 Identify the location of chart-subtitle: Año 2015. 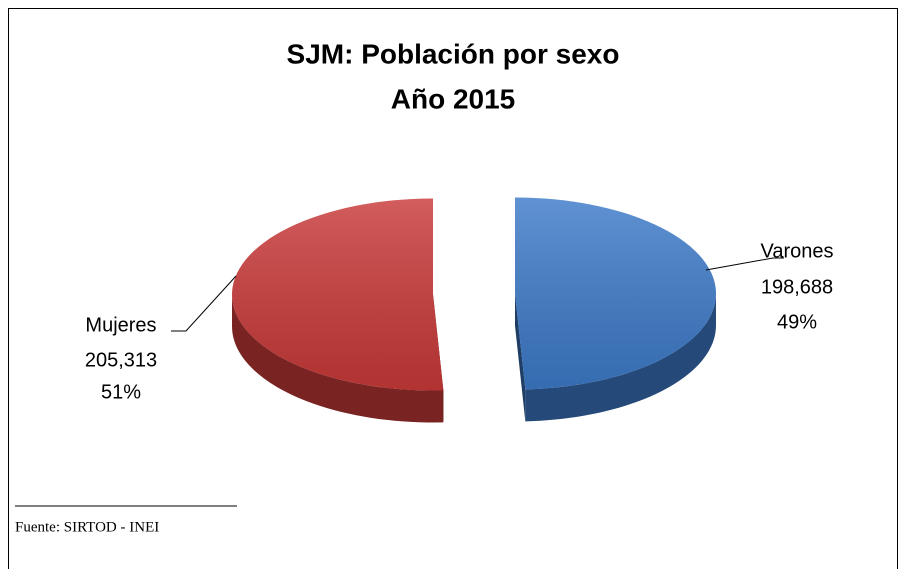
(453, 98).